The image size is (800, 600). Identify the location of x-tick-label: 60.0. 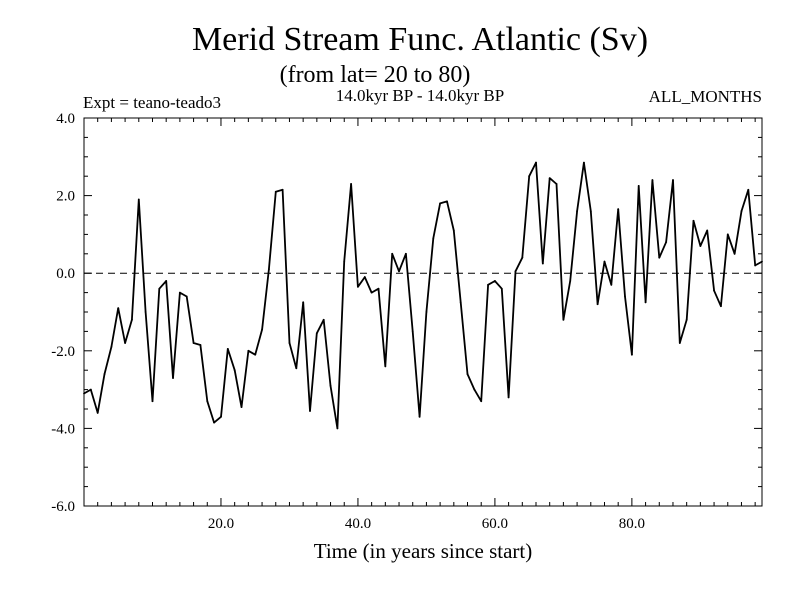
(495, 524).